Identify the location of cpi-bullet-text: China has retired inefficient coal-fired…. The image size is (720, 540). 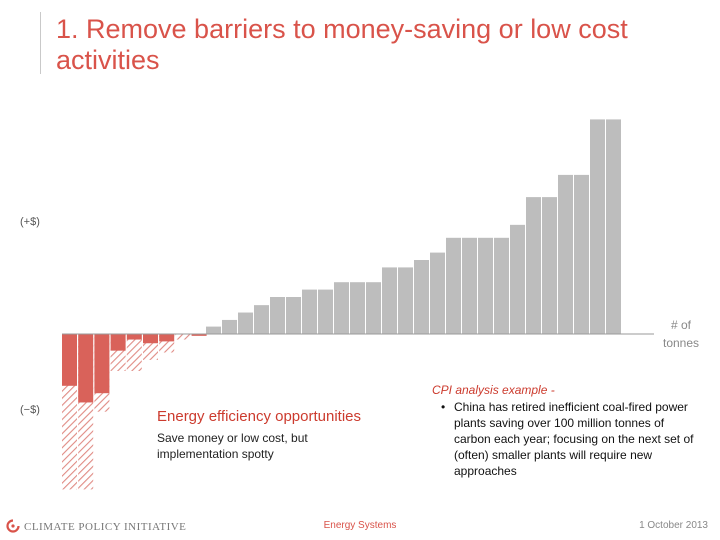
(574, 439).